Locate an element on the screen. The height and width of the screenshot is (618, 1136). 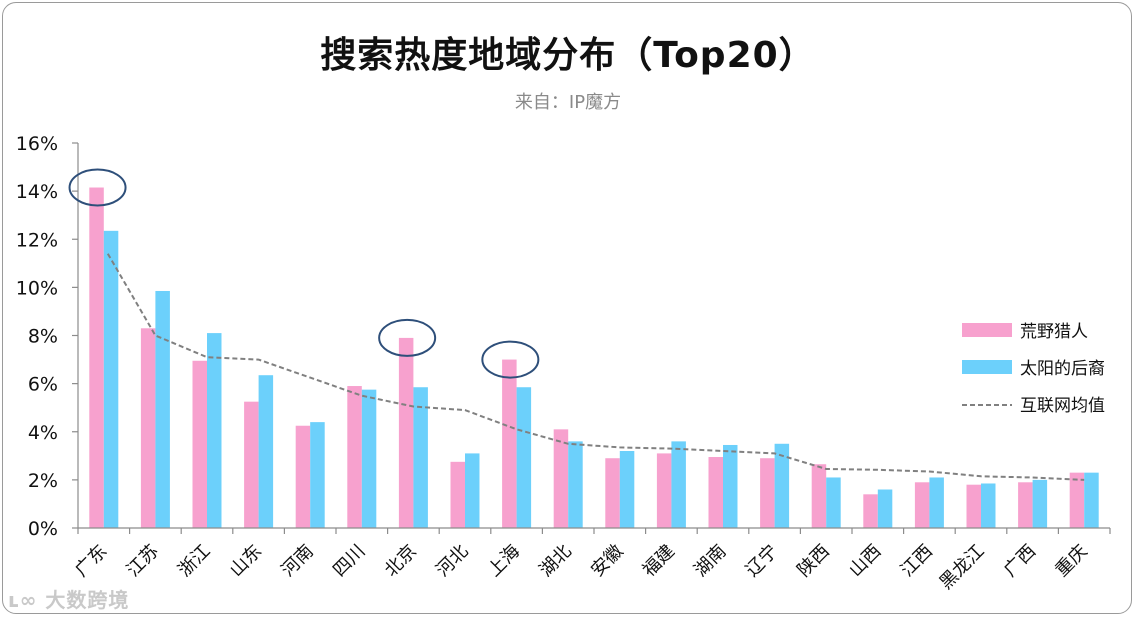
y-tick-label: 8% is located at coordinates (43, 337).